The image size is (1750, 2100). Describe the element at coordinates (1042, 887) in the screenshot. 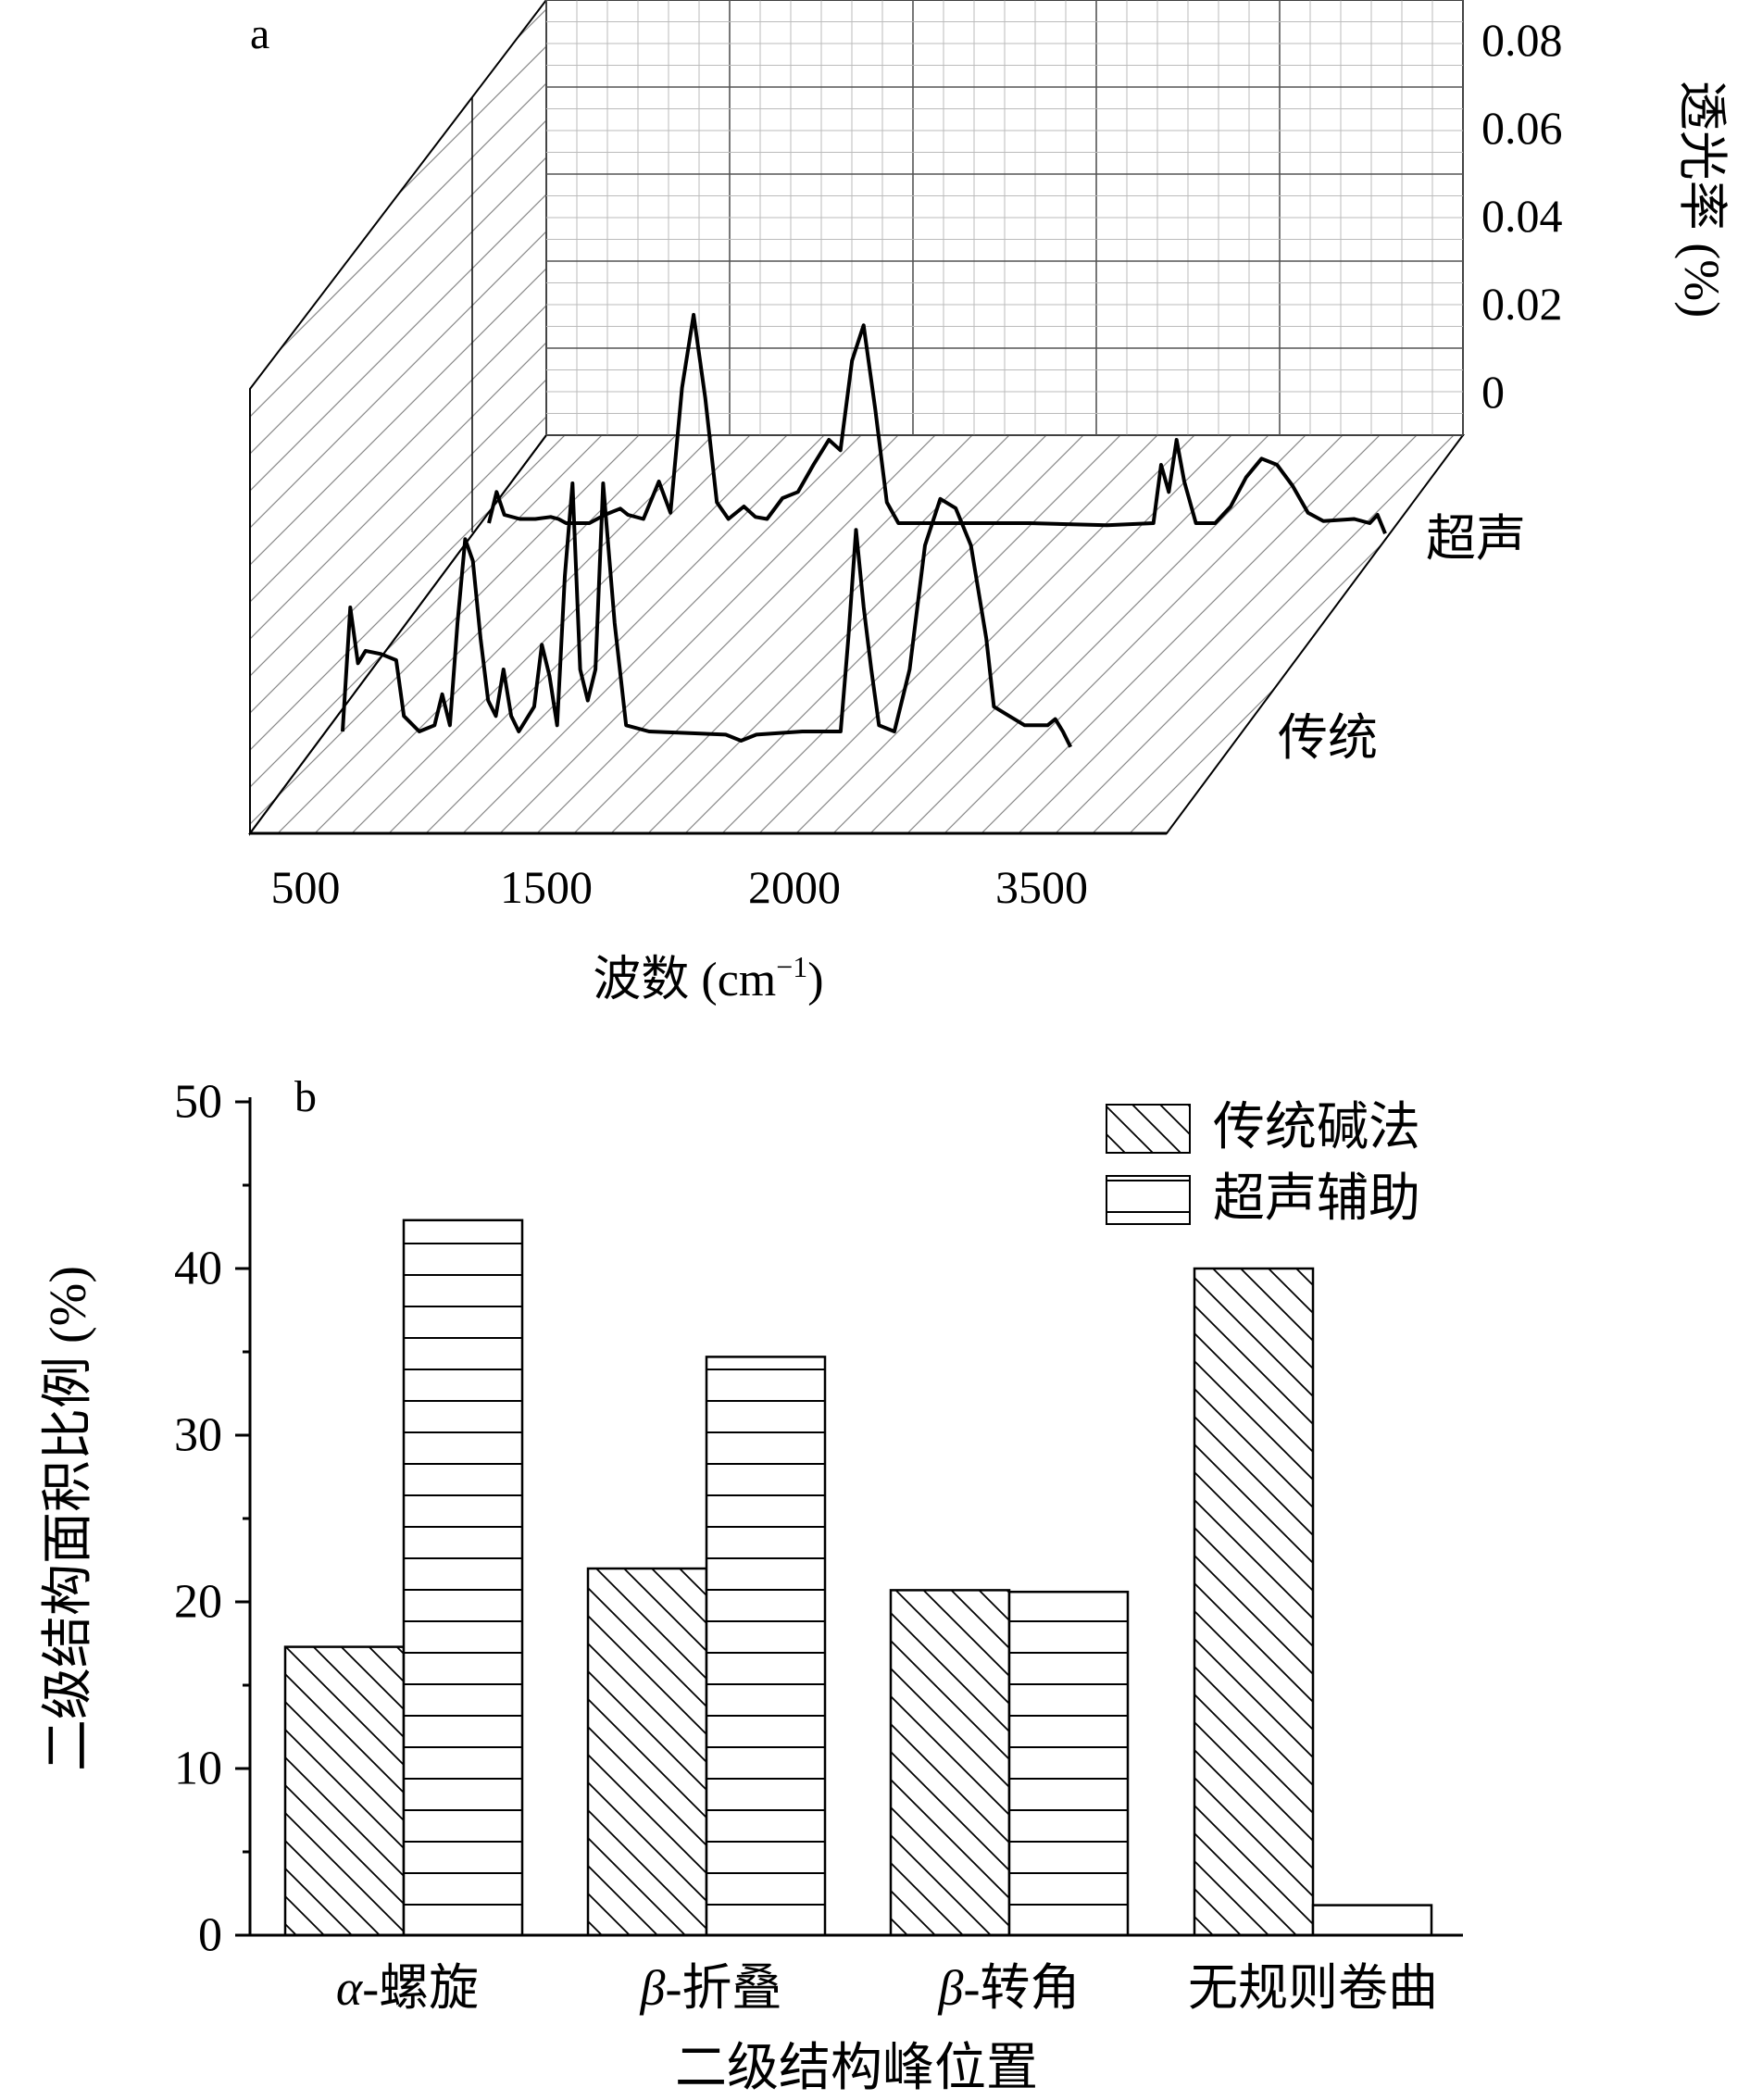

I see `x-tick-label: 3500` at that location.